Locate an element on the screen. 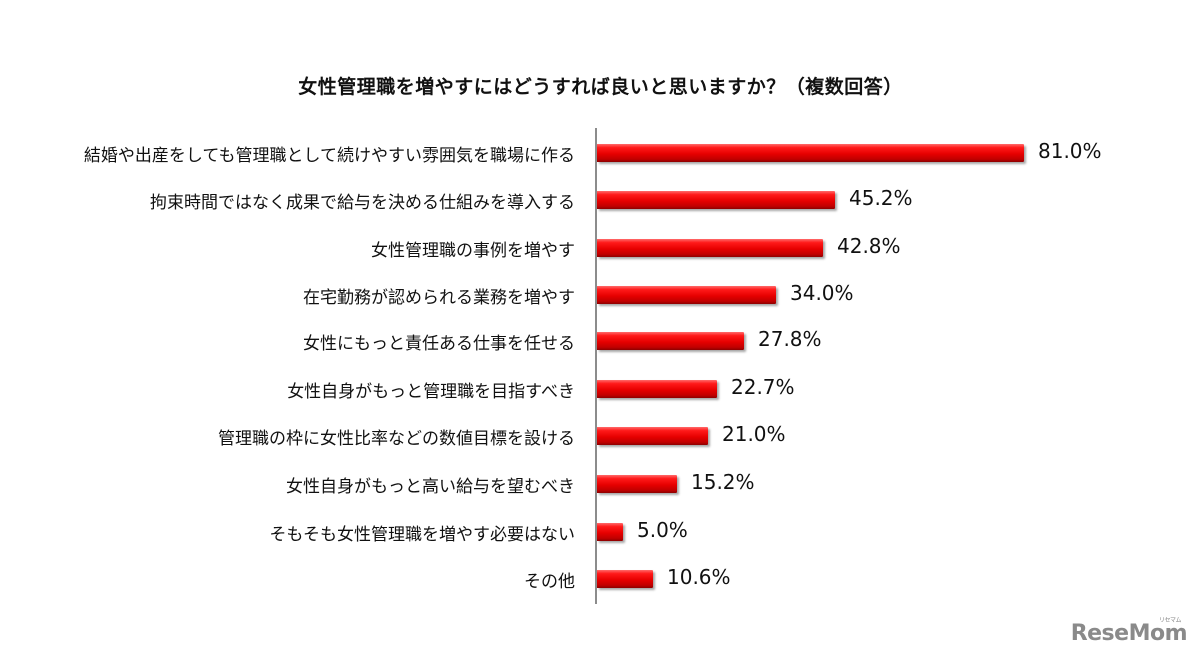  category-label: そもそも女性管理職を増やす必要はない is located at coordinates (422, 535).